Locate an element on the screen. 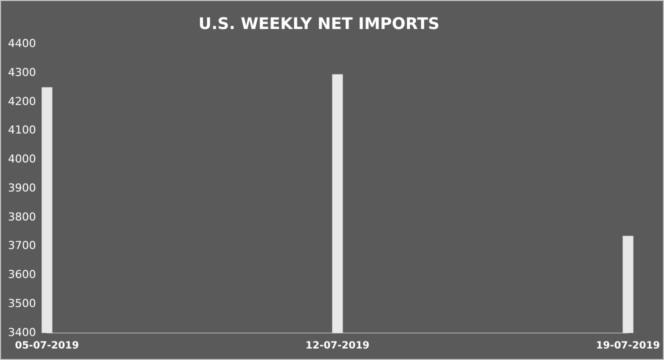 Image resolution: width=664 pixels, height=360 pixels. y-tick-label: 3700 is located at coordinates (22, 245).